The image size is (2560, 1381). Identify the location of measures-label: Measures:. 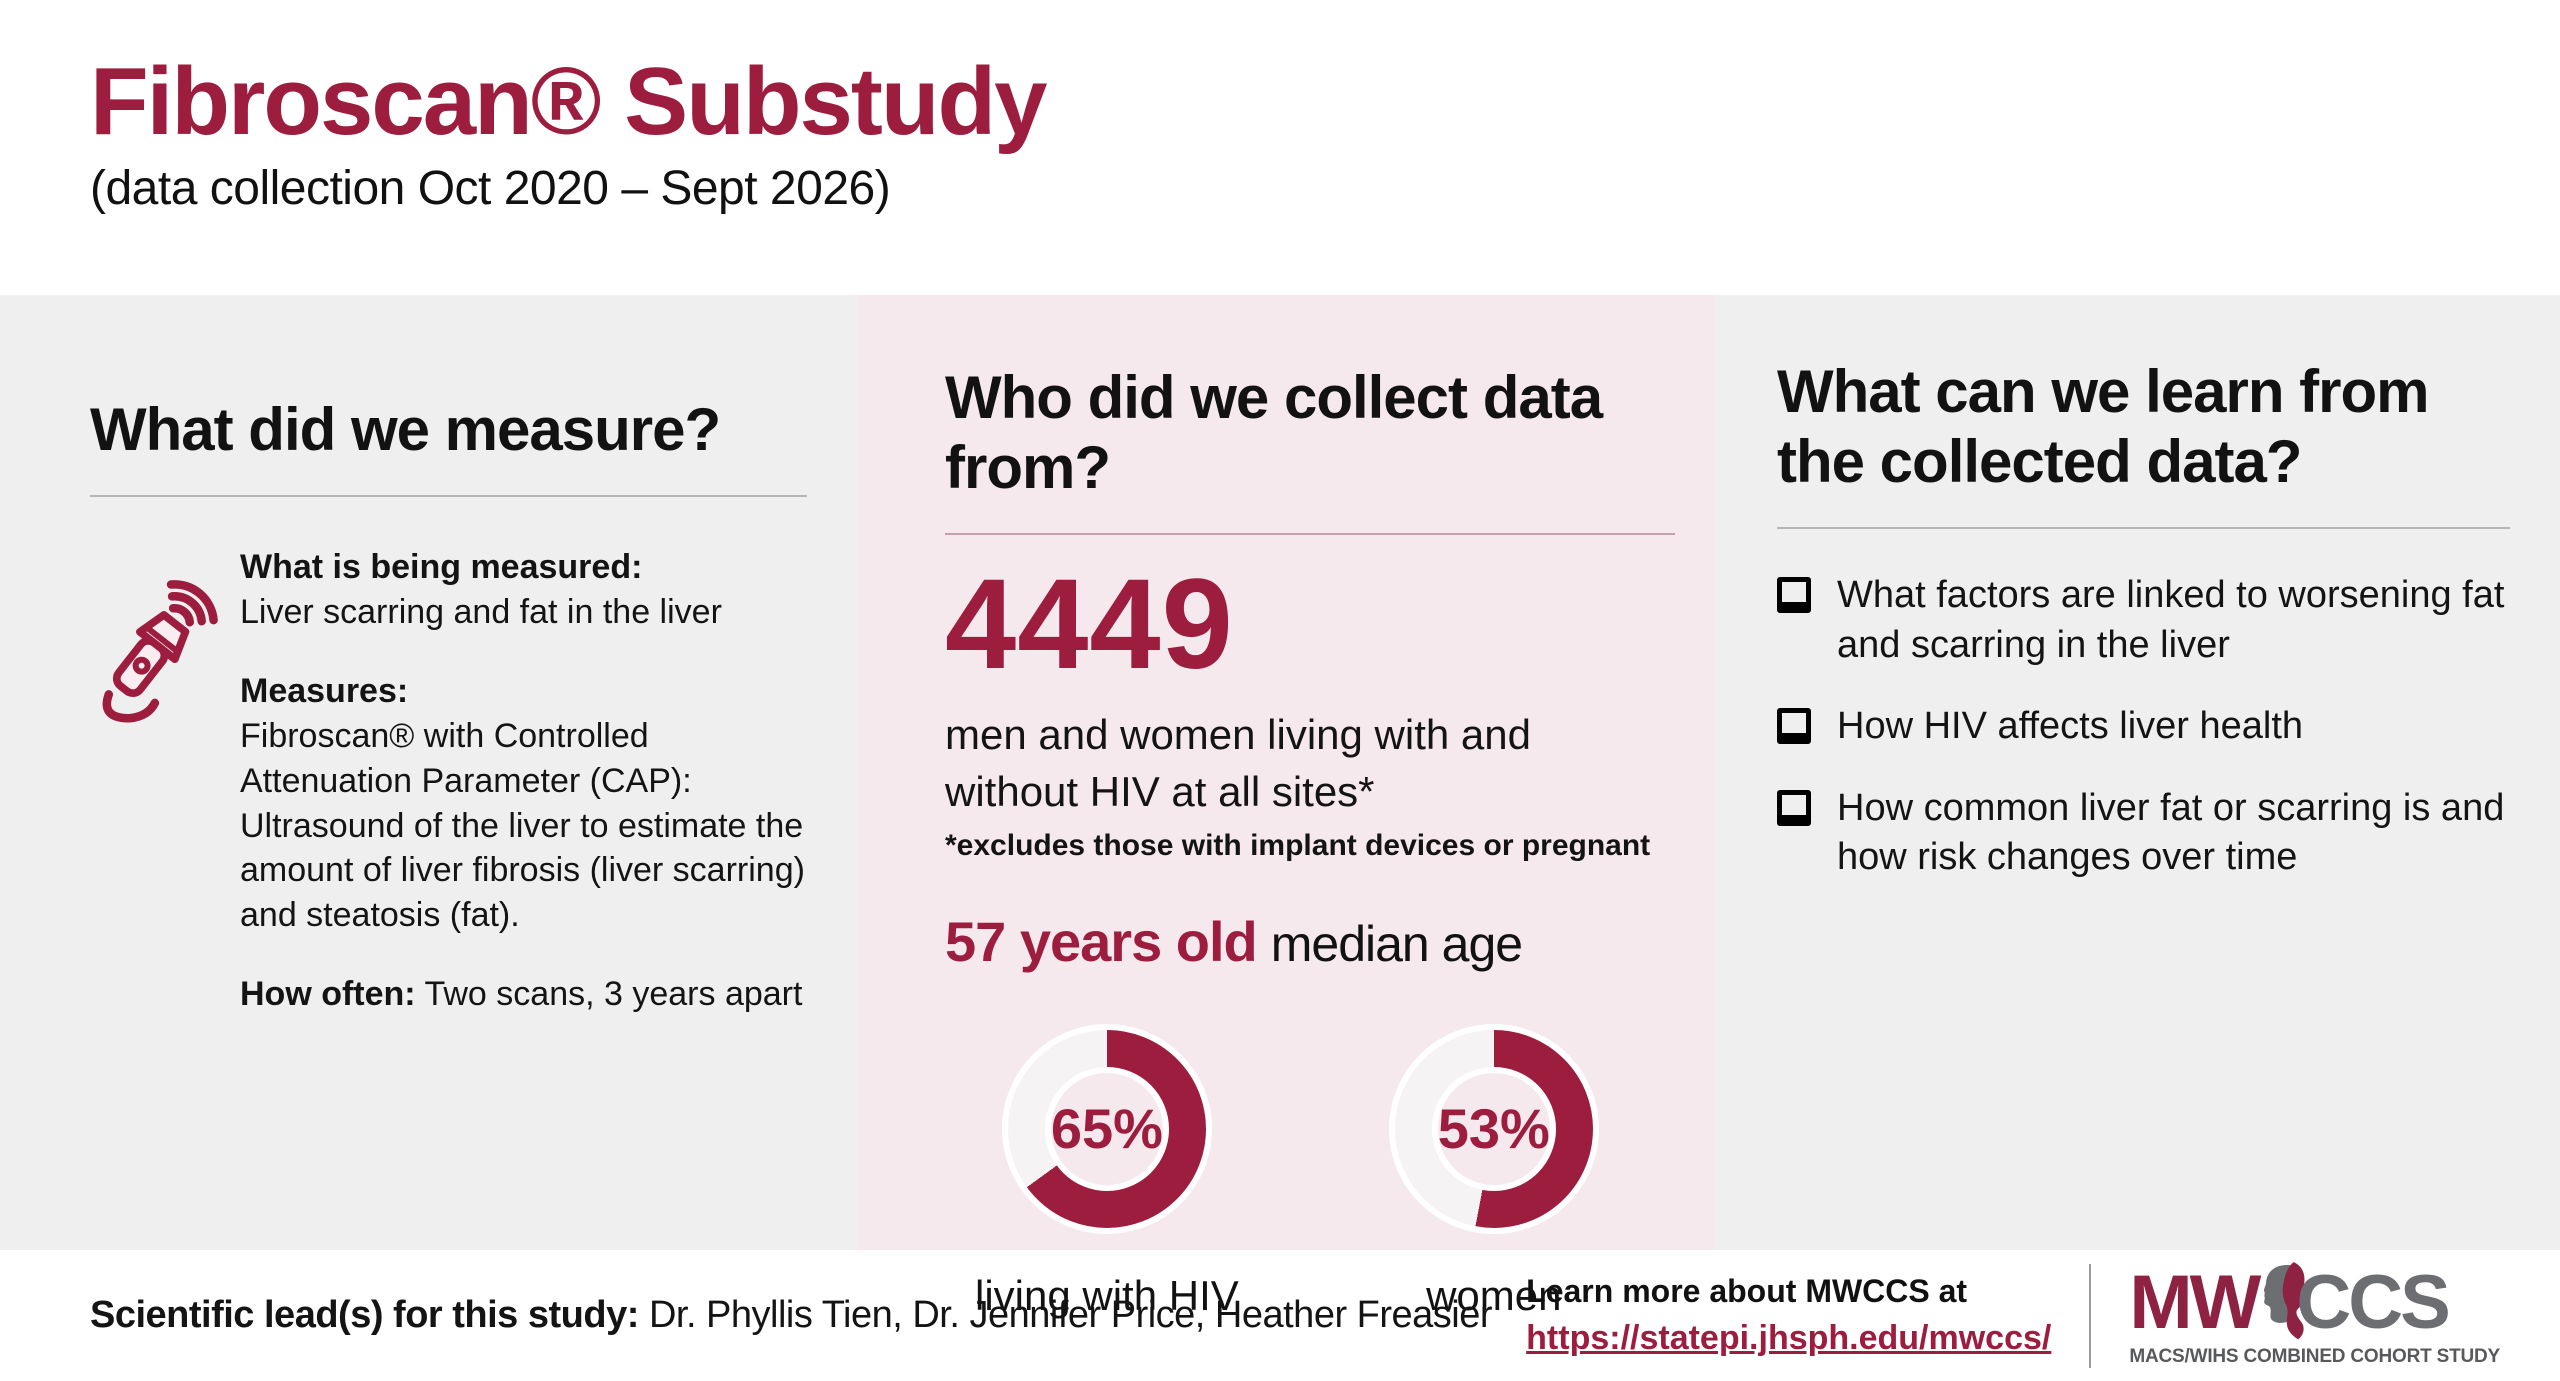
(324, 690).